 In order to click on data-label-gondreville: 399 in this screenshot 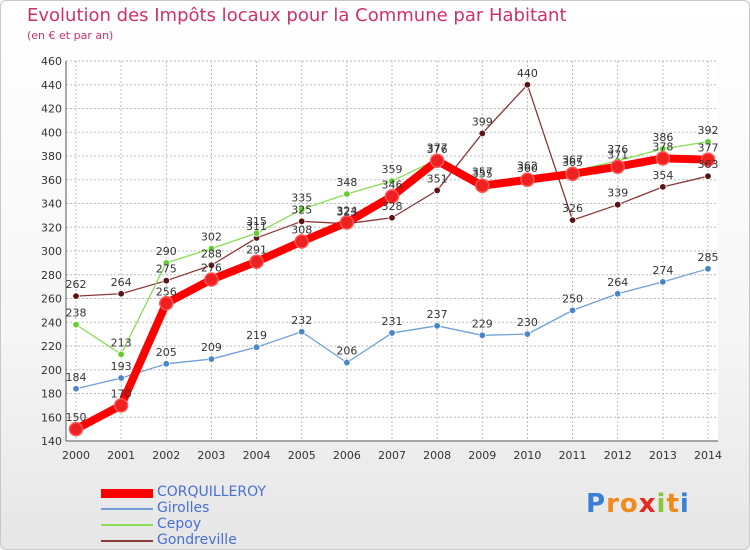, I will do `click(482, 121)`.